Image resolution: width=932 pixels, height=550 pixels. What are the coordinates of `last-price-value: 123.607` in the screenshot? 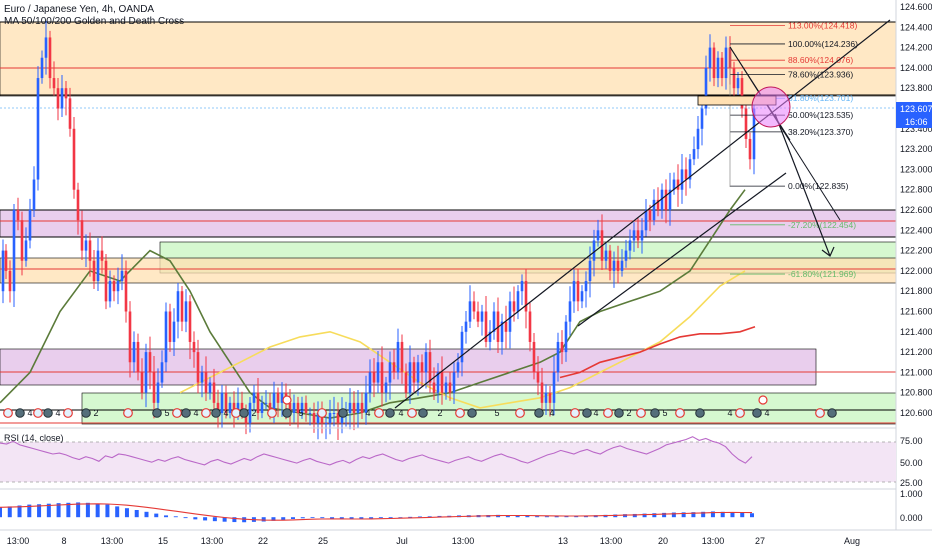 It's located at (916, 109).